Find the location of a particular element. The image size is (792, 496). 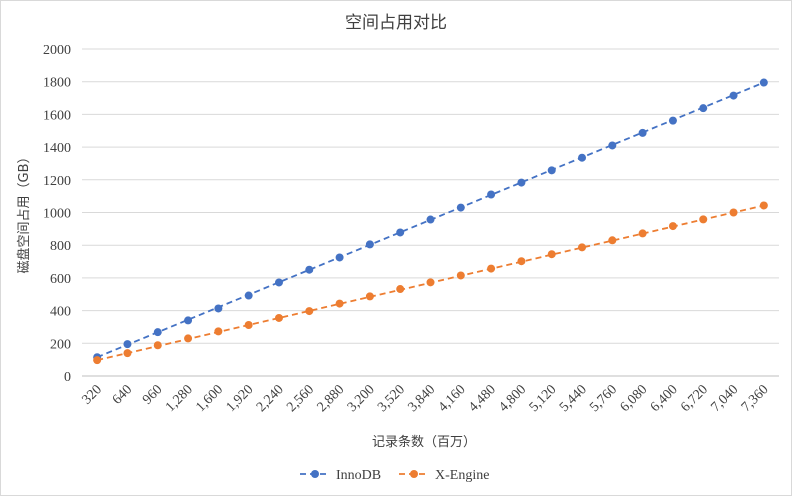

y-tick-label: 200 is located at coordinates (60, 344).